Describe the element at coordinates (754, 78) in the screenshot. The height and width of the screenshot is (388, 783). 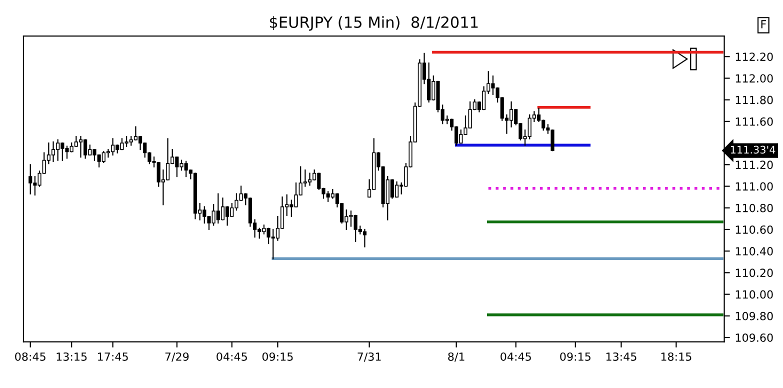
I see `y-tick-label: 112.00` at that location.